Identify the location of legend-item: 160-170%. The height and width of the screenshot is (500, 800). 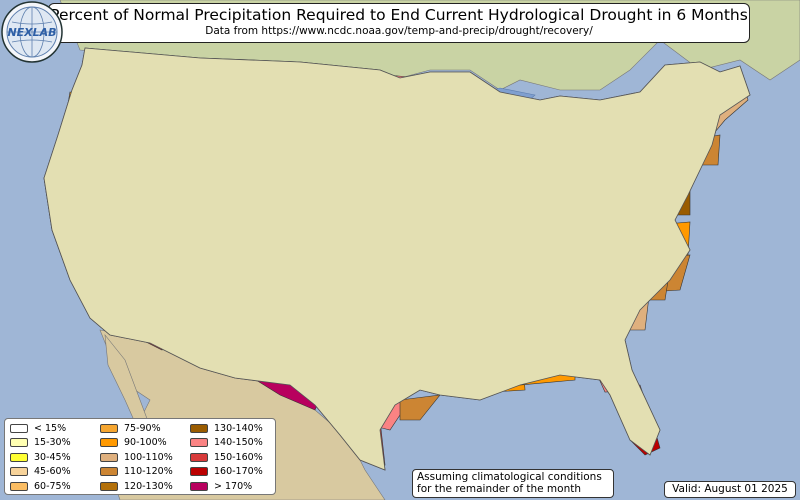
(226, 472).